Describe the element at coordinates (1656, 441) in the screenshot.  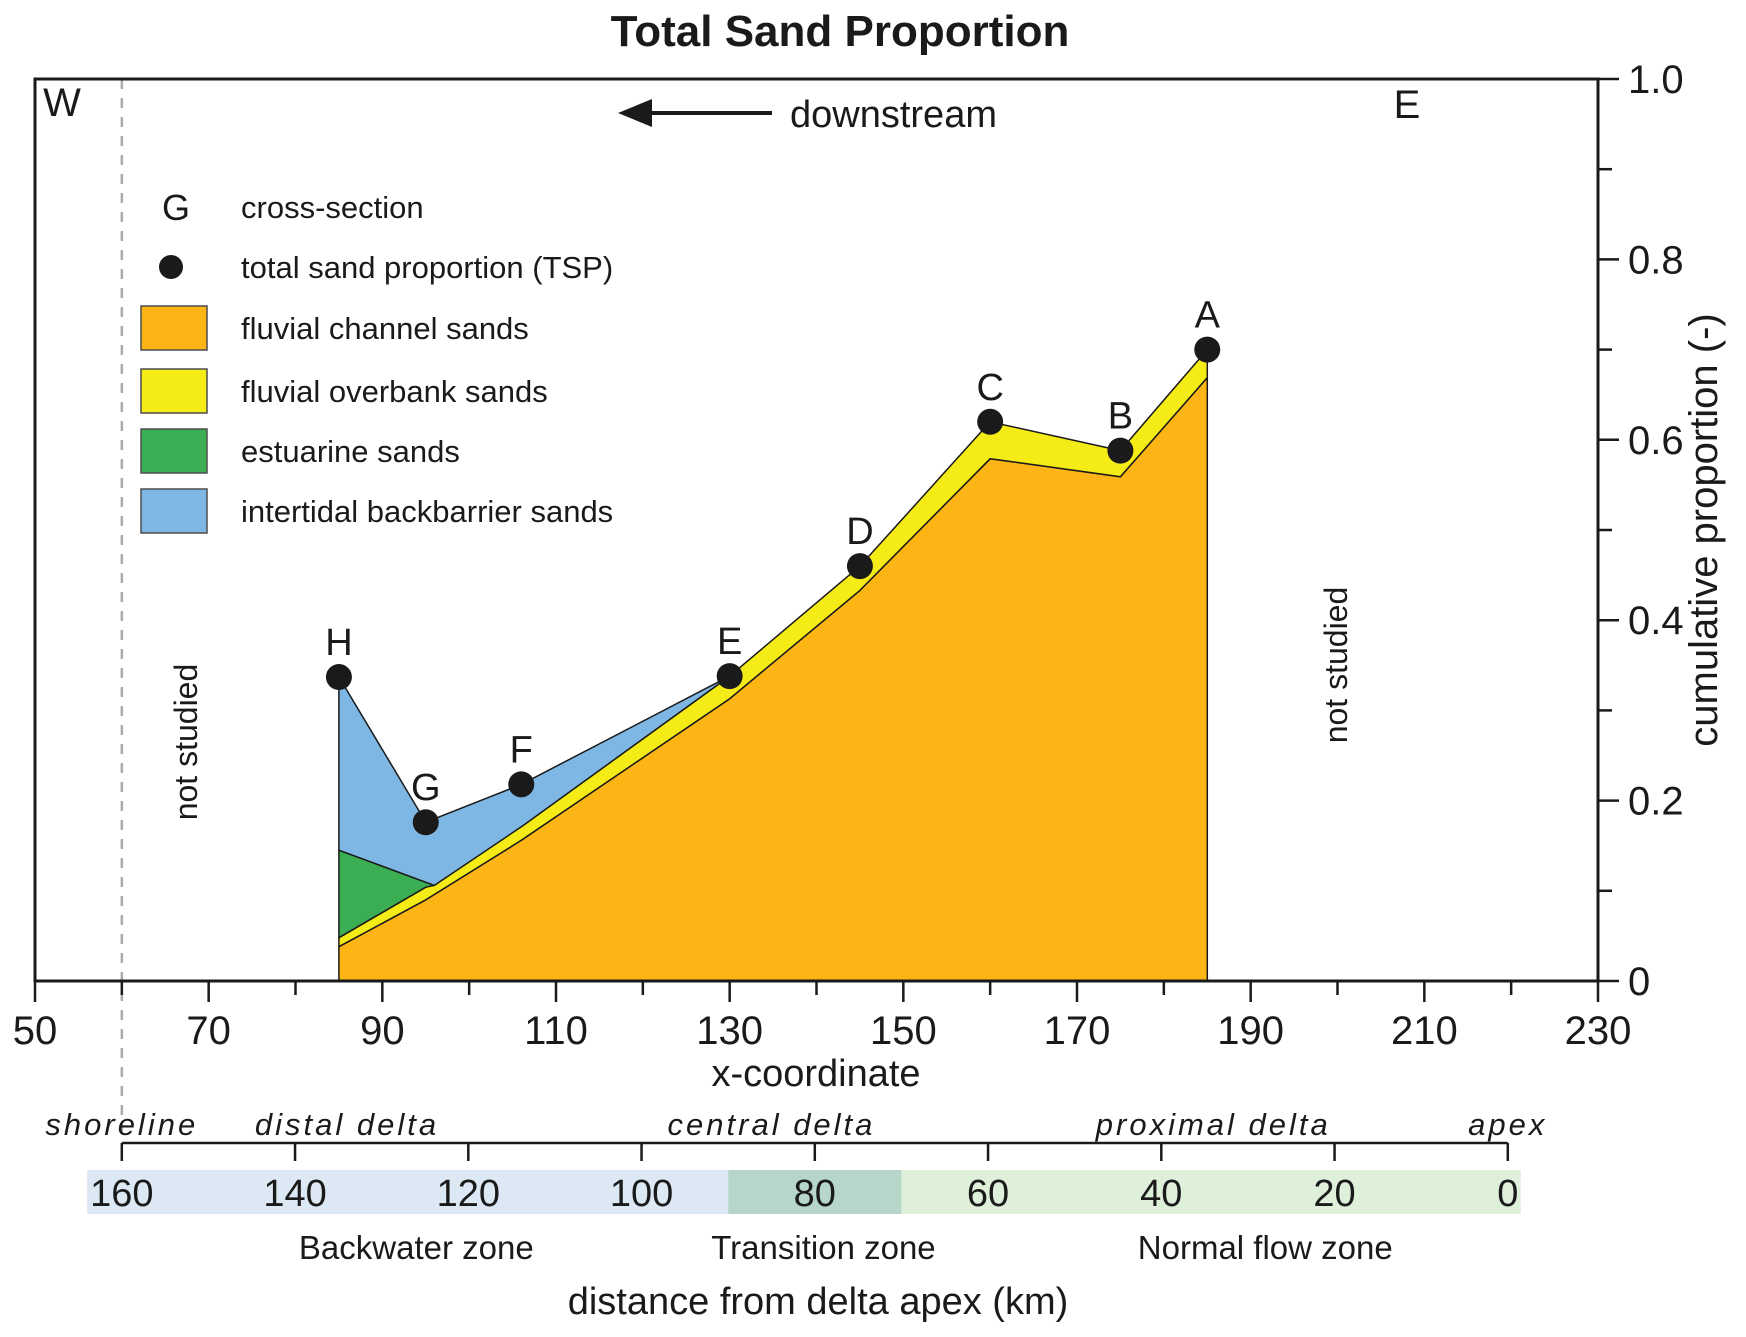
I see `y-axis-tick-label: 0.6` at that location.